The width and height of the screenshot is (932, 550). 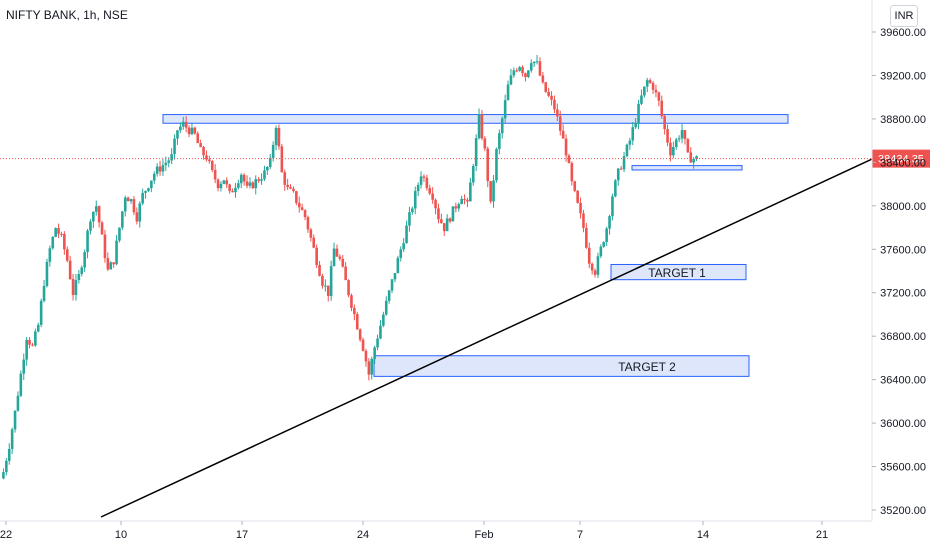 I want to click on y-tick-label: 36000.00, so click(x=903, y=424).